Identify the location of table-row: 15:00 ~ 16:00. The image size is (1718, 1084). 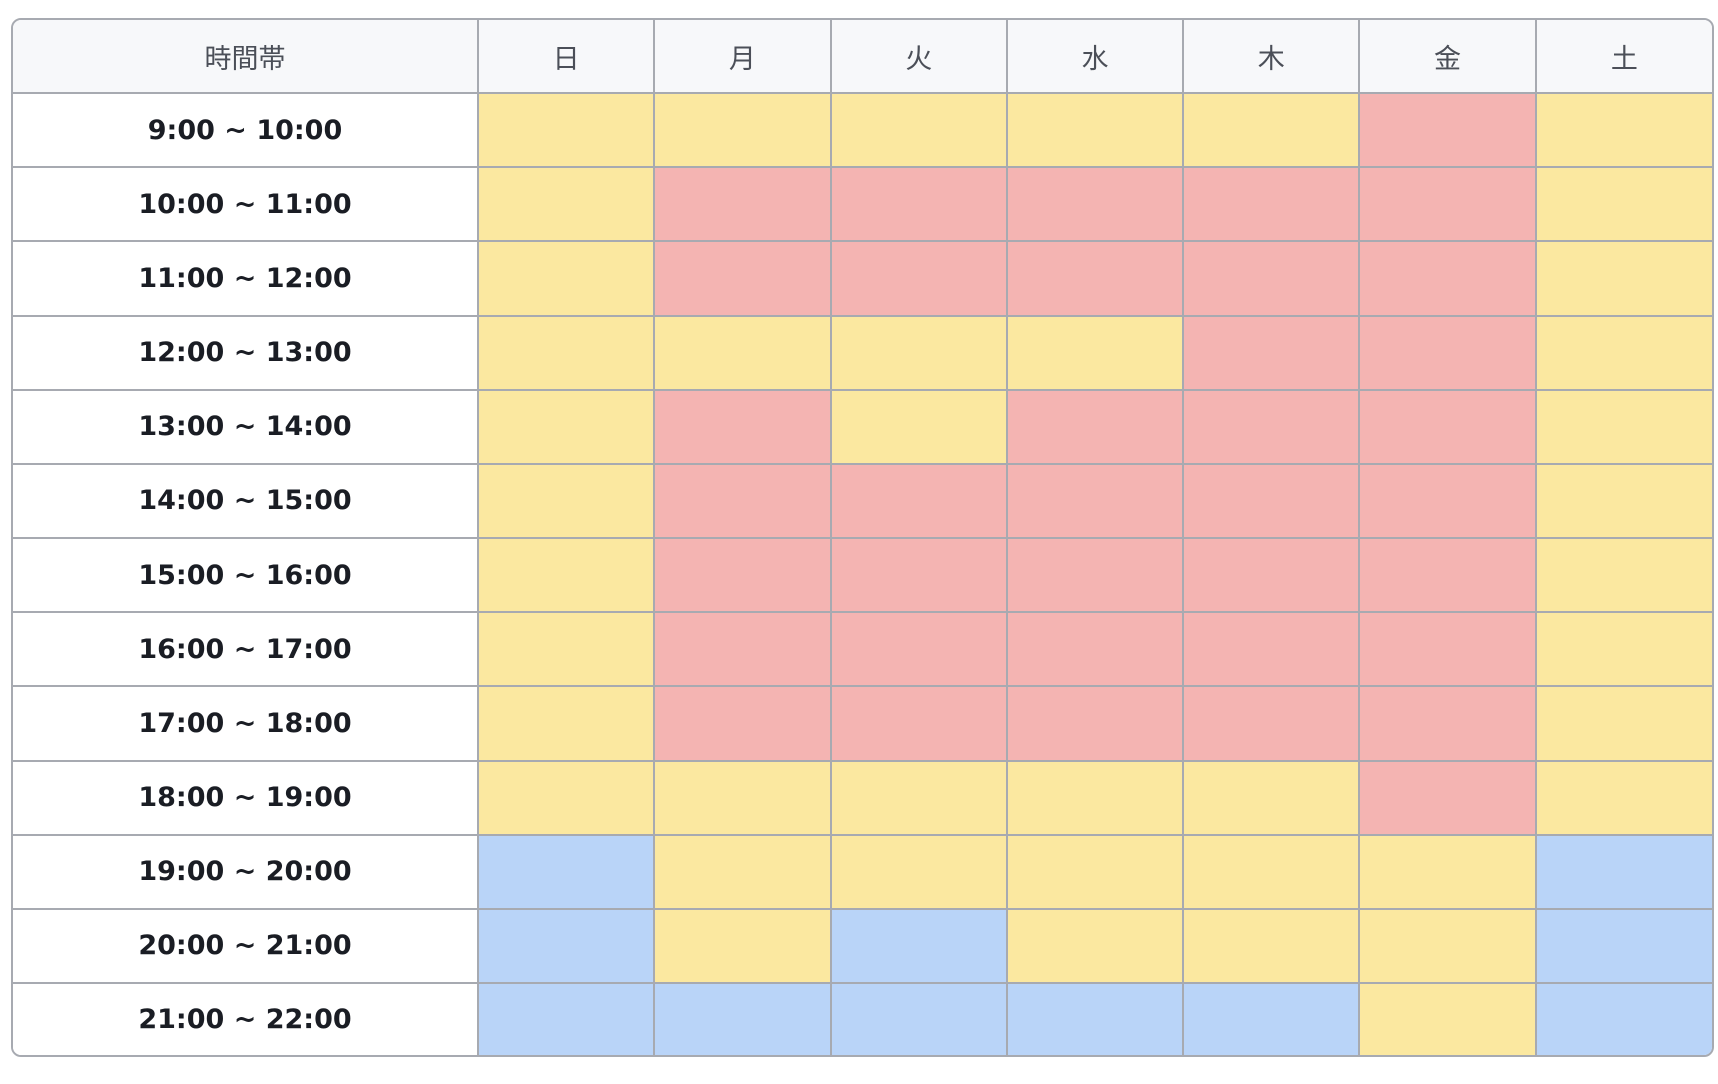
(862, 575).